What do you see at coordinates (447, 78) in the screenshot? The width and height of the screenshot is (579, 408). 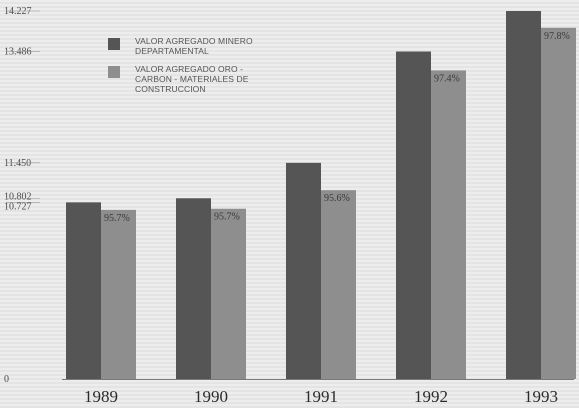 I see `pct-label-1992: 97.4%` at bounding box center [447, 78].